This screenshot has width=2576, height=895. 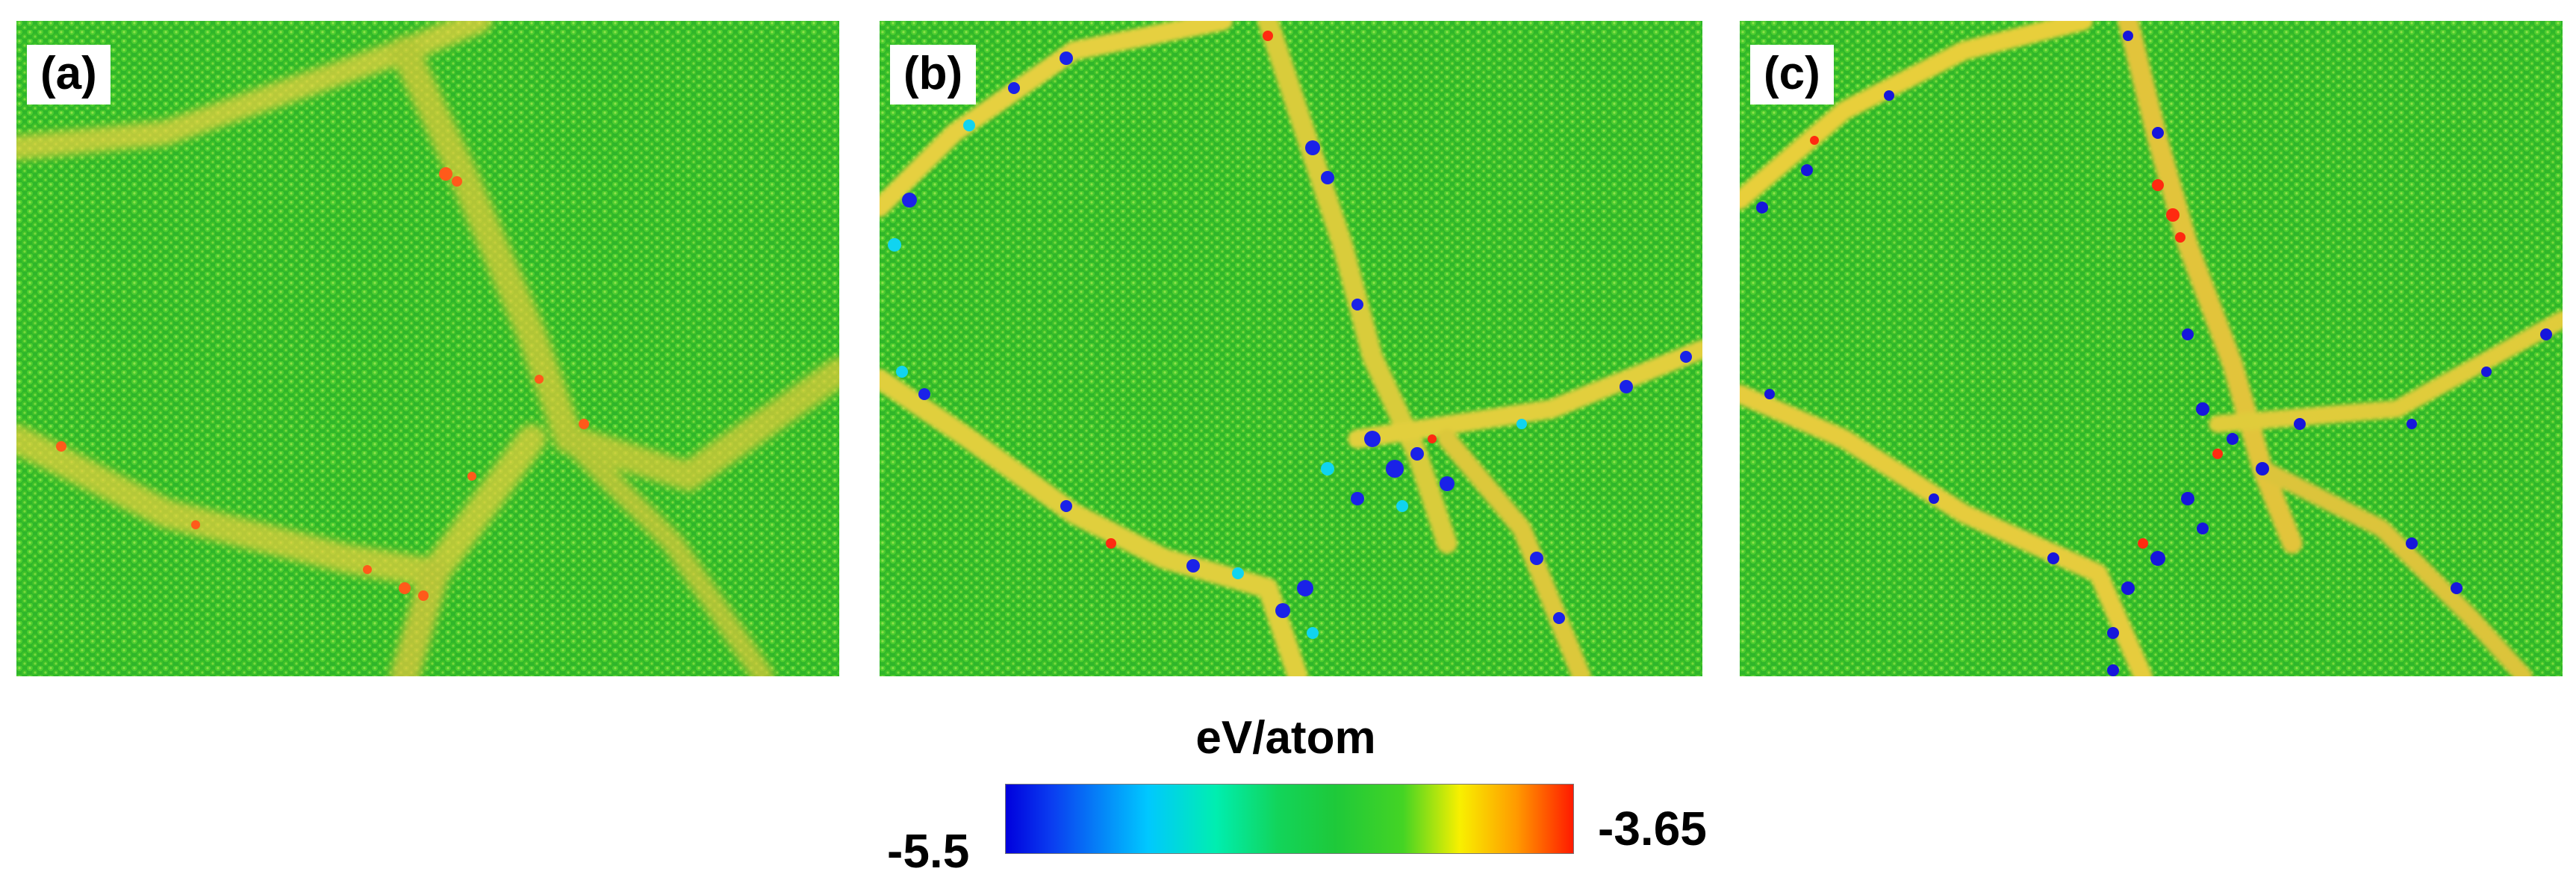 What do you see at coordinates (1285, 738) in the screenshot?
I see `colorbar-title: eV/atom` at bounding box center [1285, 738].